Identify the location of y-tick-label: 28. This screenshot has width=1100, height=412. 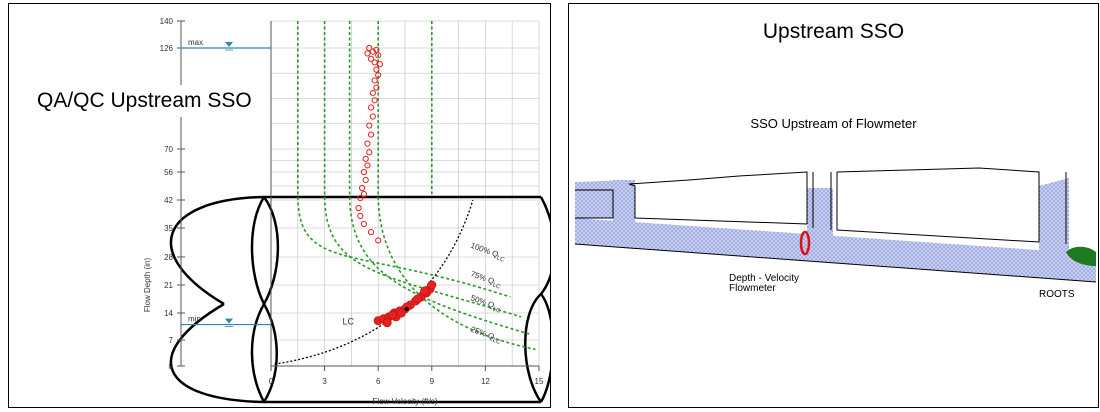
(168, 257).